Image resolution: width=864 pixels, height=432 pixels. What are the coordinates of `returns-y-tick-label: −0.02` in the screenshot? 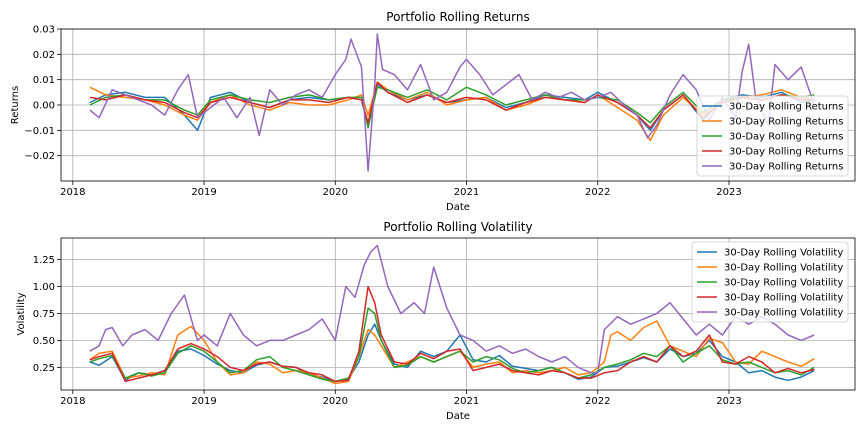 It's located at (39, 156).